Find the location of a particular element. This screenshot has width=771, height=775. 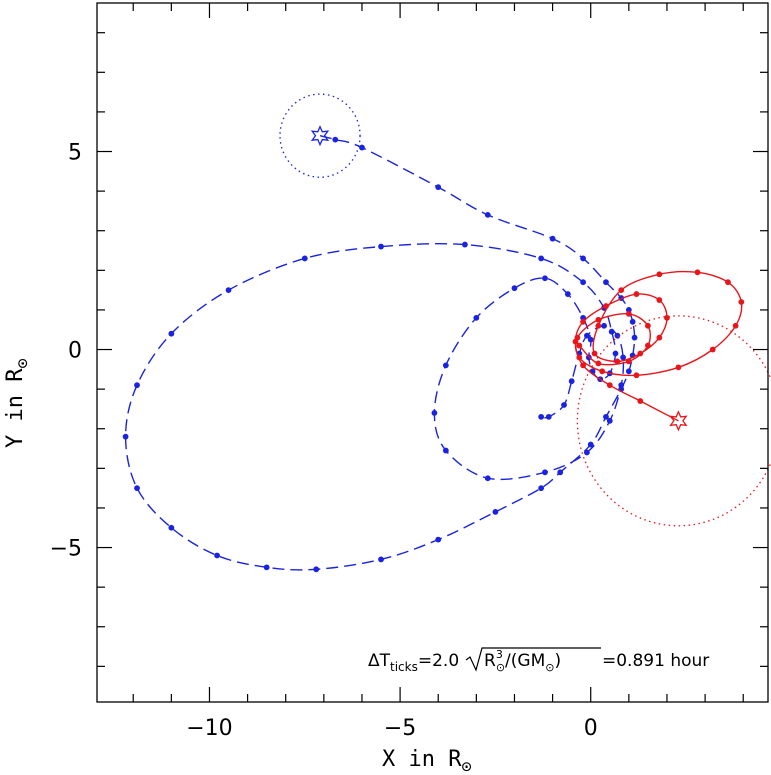

blue-star-marker is located at coordinates (320, 136).